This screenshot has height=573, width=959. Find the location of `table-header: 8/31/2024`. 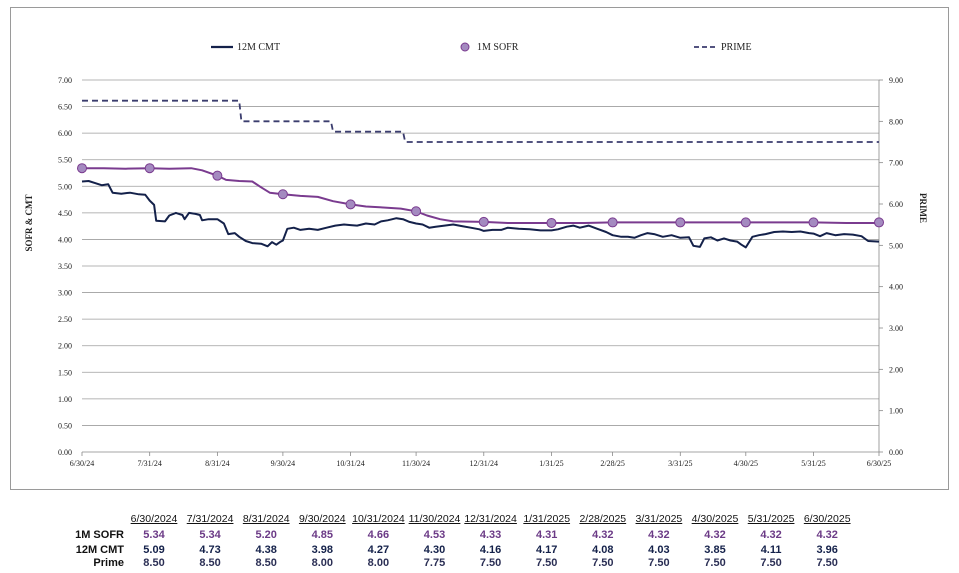

table-header: 8/31/2024 is located at coordinates (266, 519).